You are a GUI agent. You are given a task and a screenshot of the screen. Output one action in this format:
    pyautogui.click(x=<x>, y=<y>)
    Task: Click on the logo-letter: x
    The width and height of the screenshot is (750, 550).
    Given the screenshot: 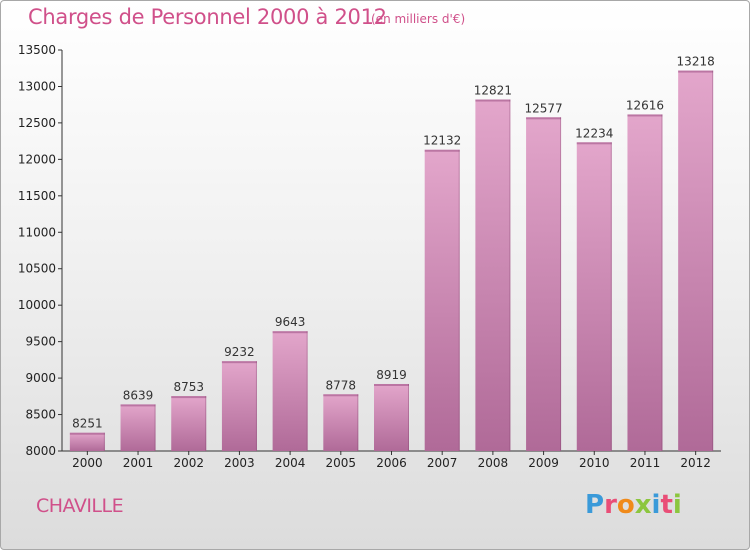 What is the action you would take?
    pyautogui.click(x=643, y=505)
    